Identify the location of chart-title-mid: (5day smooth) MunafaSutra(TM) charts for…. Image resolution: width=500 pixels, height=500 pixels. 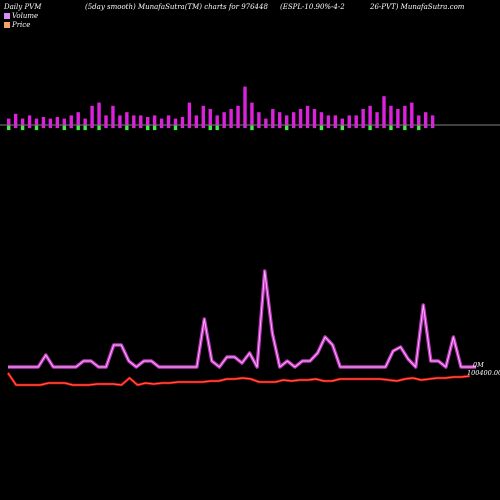
(176, 7).